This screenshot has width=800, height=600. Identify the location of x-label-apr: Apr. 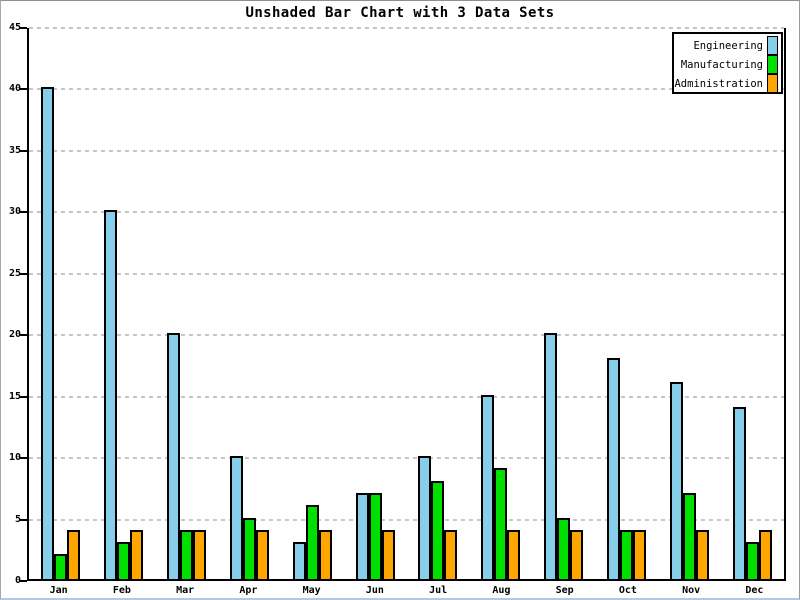
(248, 590).